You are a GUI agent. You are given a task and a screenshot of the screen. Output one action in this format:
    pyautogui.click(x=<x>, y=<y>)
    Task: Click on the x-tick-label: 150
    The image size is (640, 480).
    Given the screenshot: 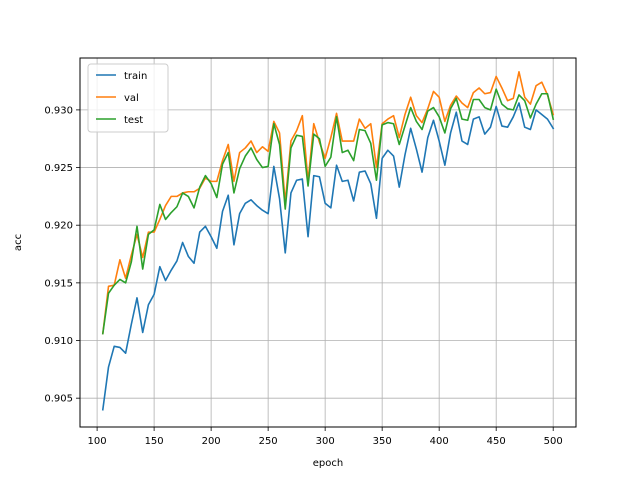 What is the action you would take?
    pyautogui.click(x=154, y=441)
    